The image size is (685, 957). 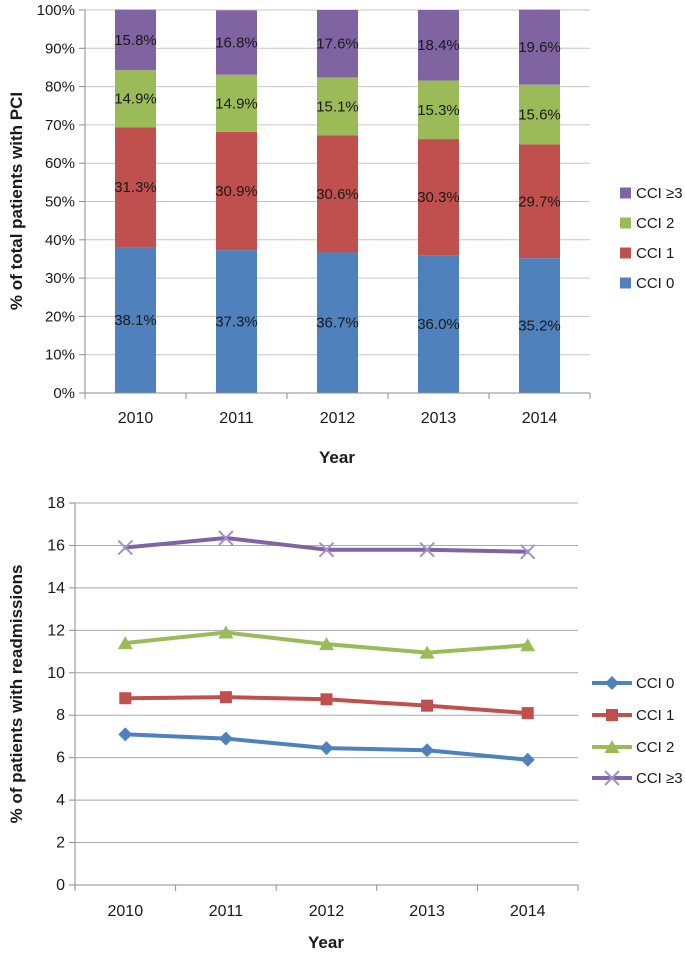 I want to click on bar-value-label: 15.3%, so click(x=438, y=110).